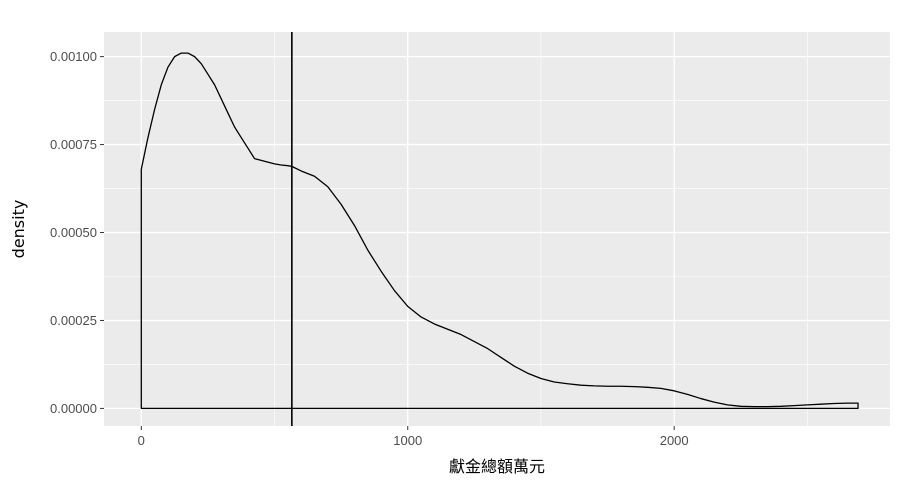 The height and width of the screenshot is (486, 900). I want to click on x-tick-label: 2000, so click(674, 440).